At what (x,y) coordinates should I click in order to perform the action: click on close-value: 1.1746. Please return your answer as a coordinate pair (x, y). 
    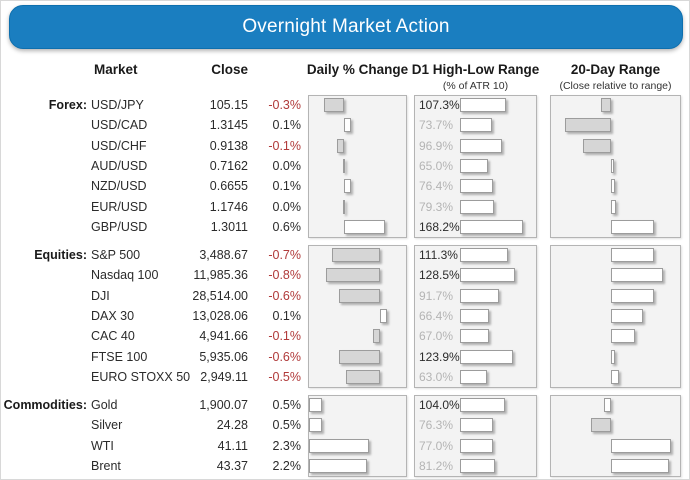
    Looking at the image, I should click on (228, 206).